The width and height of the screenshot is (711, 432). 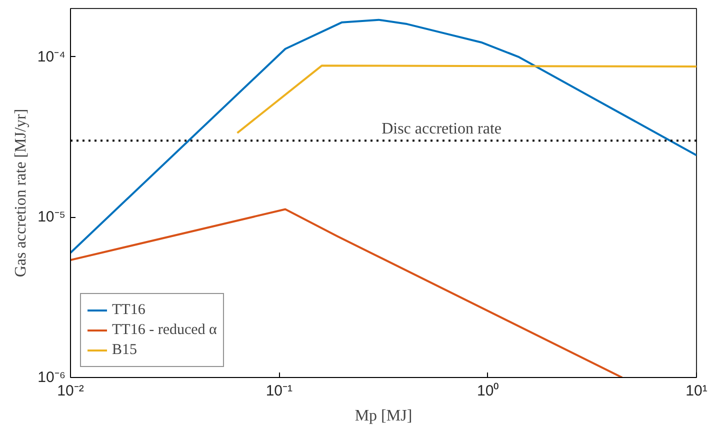 I want to click on x-tick-label: 10¹, so click(x=697, y=391).